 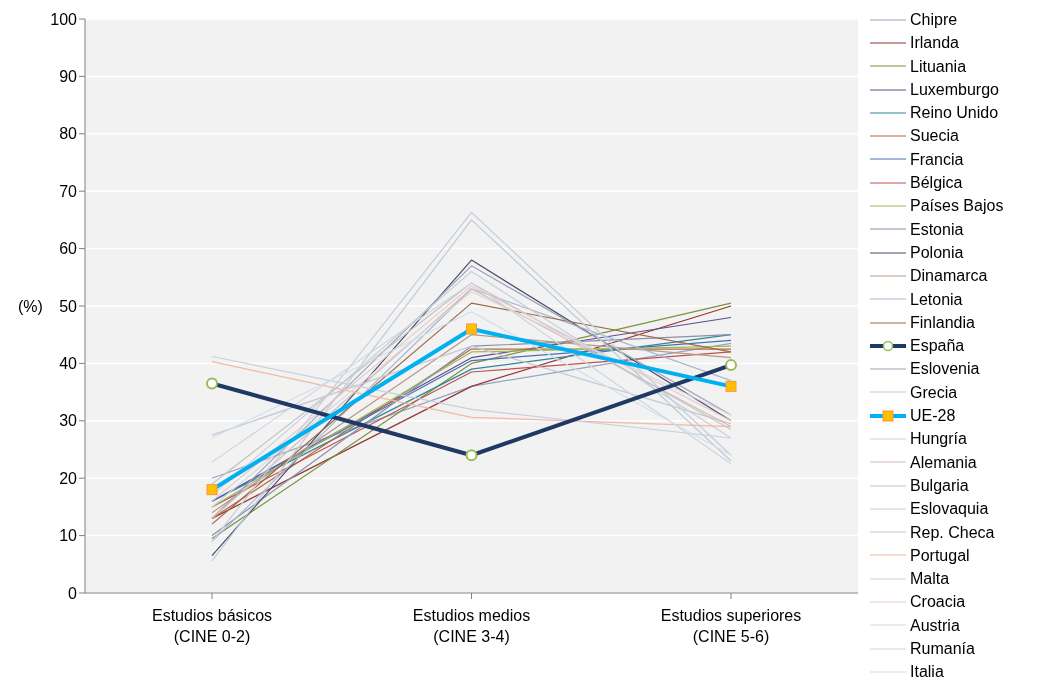 I want to click on y-tick-label: 20, so click(x=68, y=478).